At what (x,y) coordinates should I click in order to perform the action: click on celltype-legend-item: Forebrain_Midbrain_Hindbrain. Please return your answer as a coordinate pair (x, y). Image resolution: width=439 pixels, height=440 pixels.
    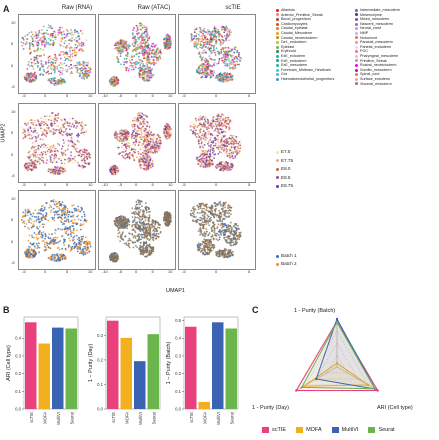
    Looking at the image, I should click on (305, 70).